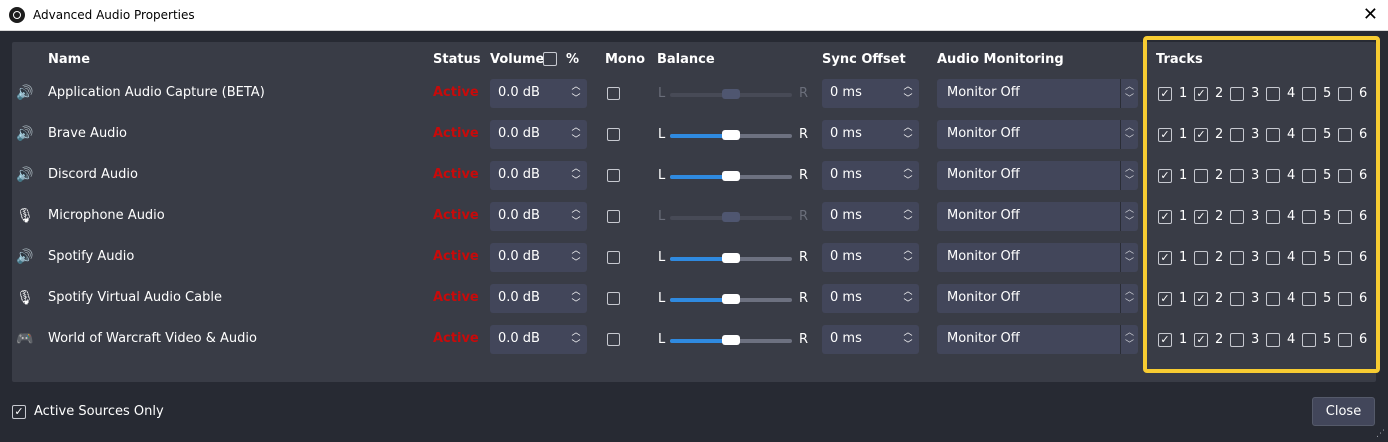 The height and width of the screenshot is (442, 1388). Describe the element at coordinates (1352, 134) in the screenshot. I see `track-6-toggle: 6` at that location.